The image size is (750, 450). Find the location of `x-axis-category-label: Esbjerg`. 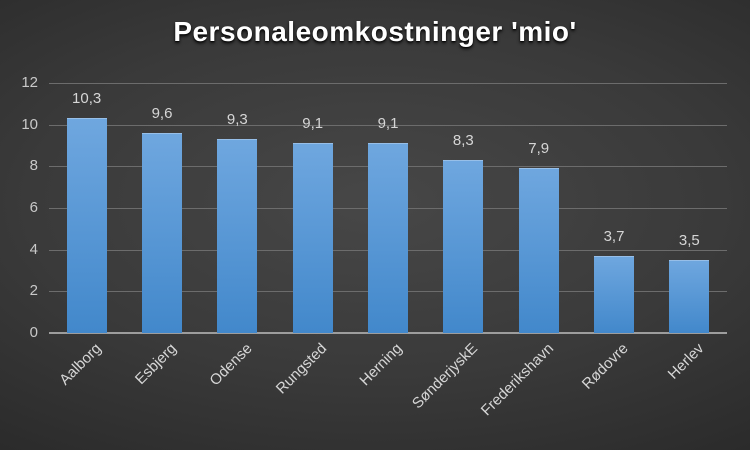

x-axis-category-label: Esbjerg is located at coordinates (156, 364).